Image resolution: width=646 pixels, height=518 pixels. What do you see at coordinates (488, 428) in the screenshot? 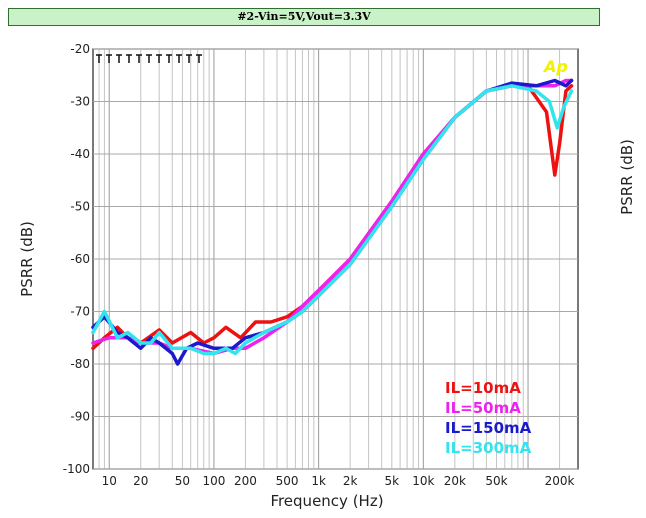
I see `legend-item: IL=150mA` at bounding box center [488, 428].